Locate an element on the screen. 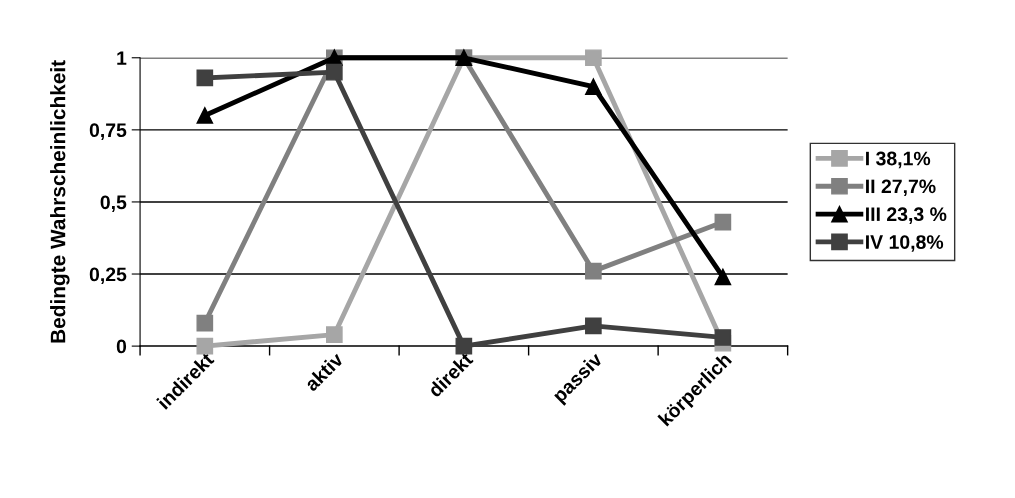 This screenshot has height=498, width=1015. y-tick-label: 0 is located at coordinates (121, 346).